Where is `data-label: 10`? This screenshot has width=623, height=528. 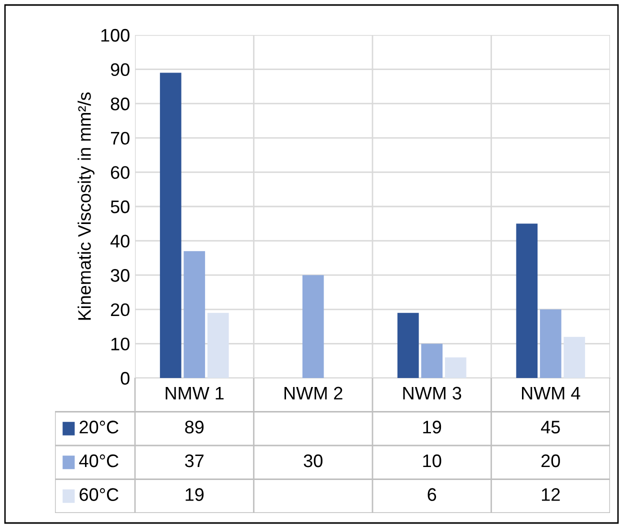 data-label: 10 is located at coordinates (432, 461).